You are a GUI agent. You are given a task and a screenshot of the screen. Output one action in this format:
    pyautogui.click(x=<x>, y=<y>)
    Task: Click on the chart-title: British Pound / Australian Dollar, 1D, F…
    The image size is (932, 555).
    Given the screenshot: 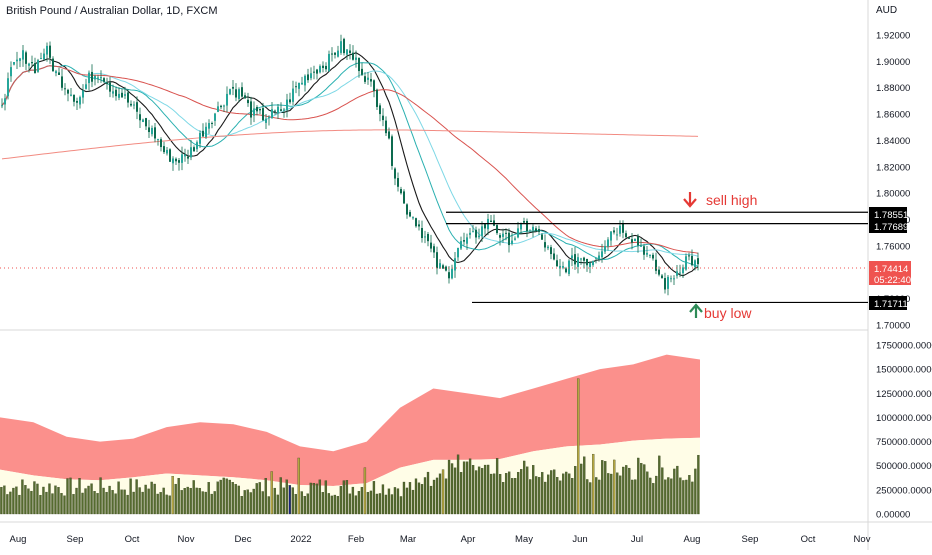 What is the action you would take?
    pyautogui.click(x=112, y=11)
    